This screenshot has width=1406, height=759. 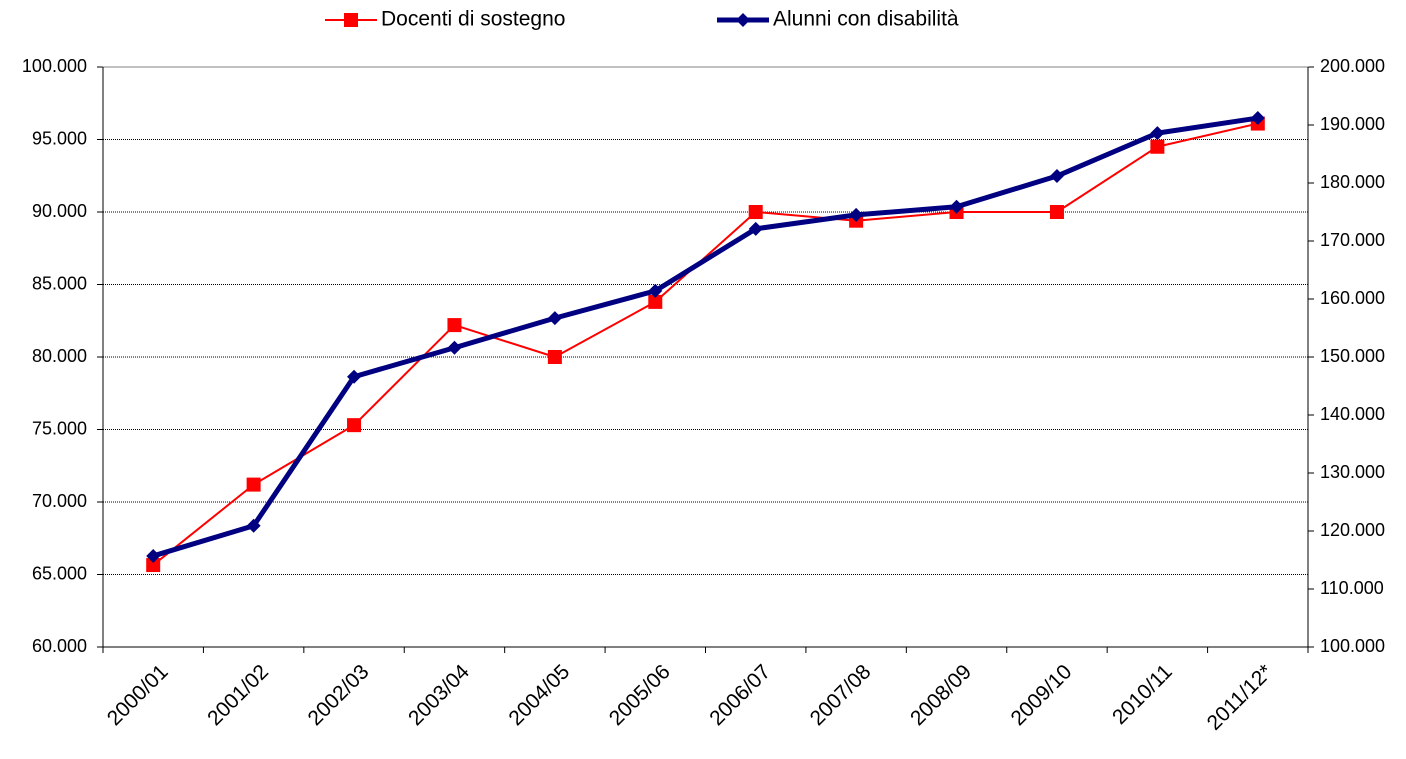 I want to click on y-tick-label: 75.000, so click(x=59, y=428).